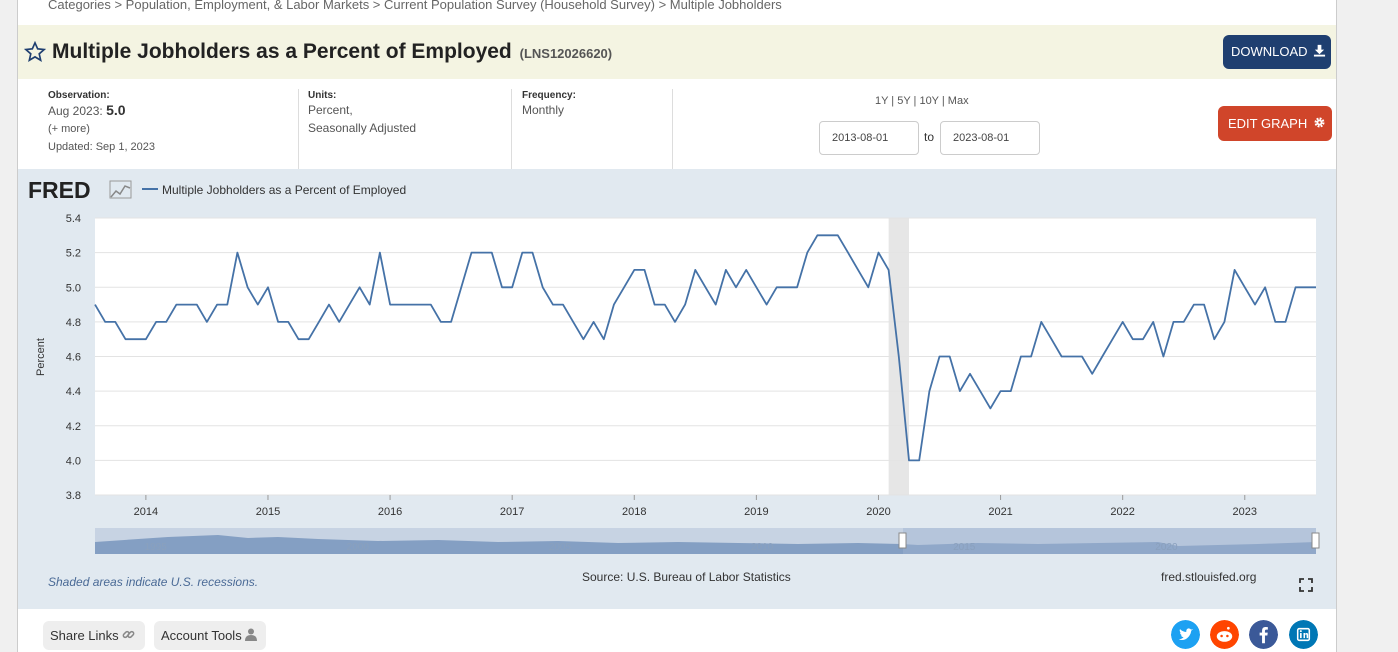  What do you see at coordinates (84, 635) in the screenshot?
I see `share-links-label: Share Links` at bounding box center [84, 635].